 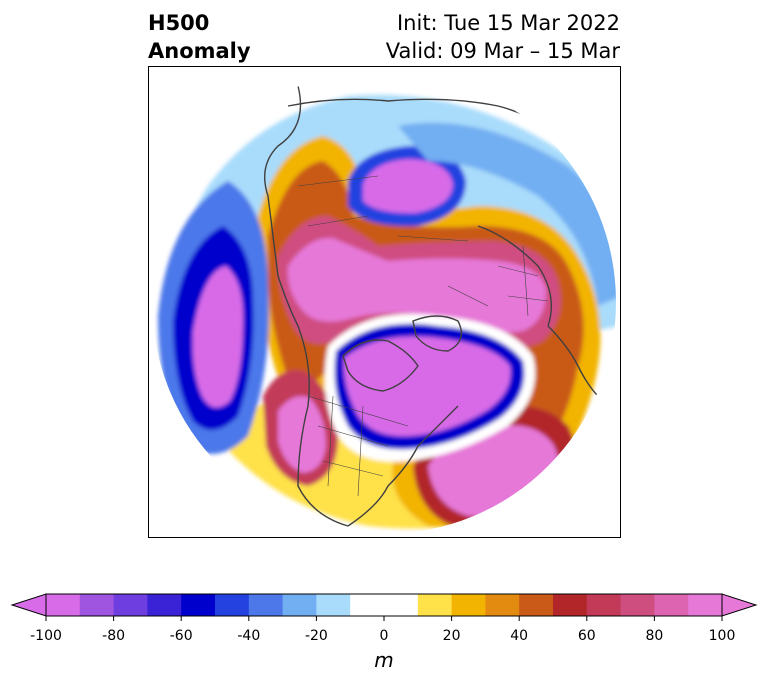 I want to click on neg-siberia-core, so click(x=408, y=186).